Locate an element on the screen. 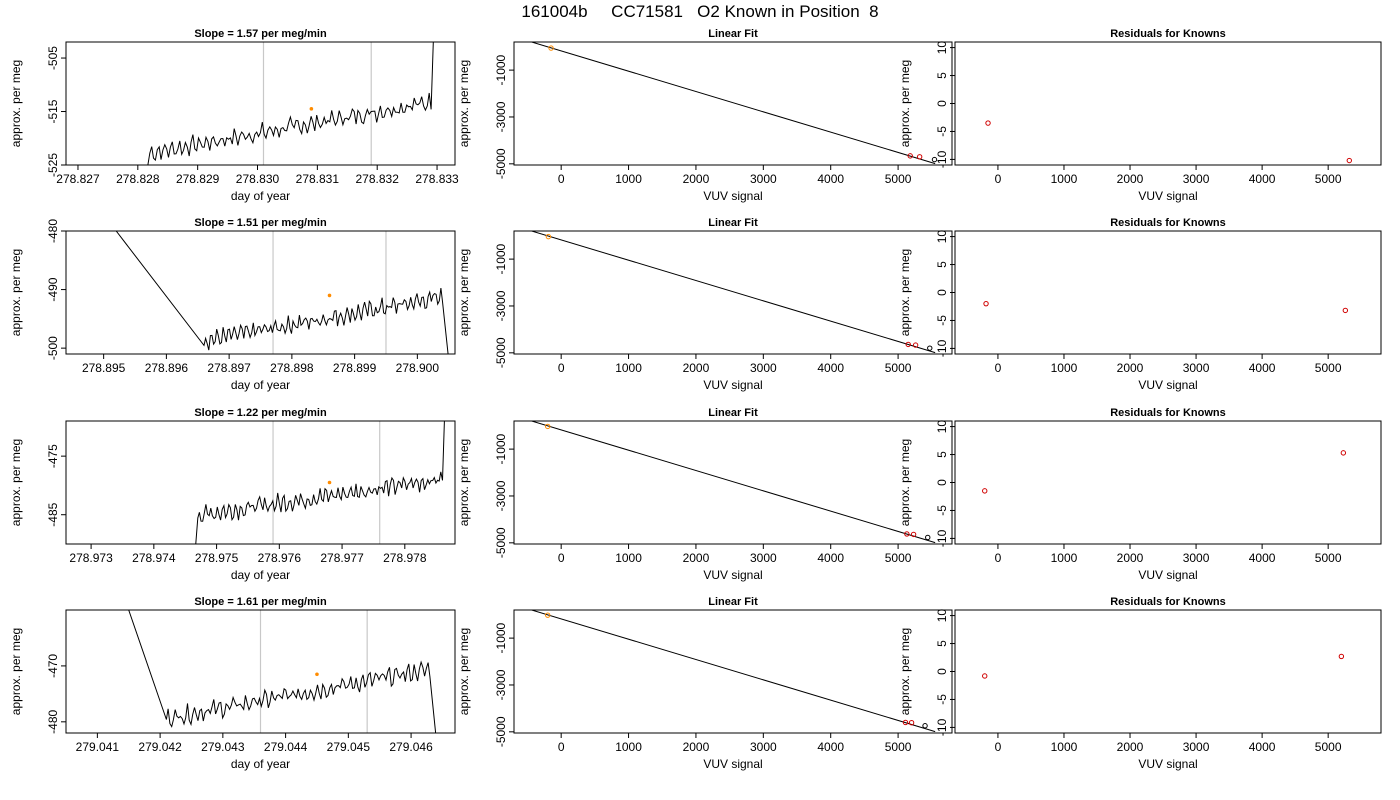  x-tick-label: 278.895 is located at coordinates (104, 368).